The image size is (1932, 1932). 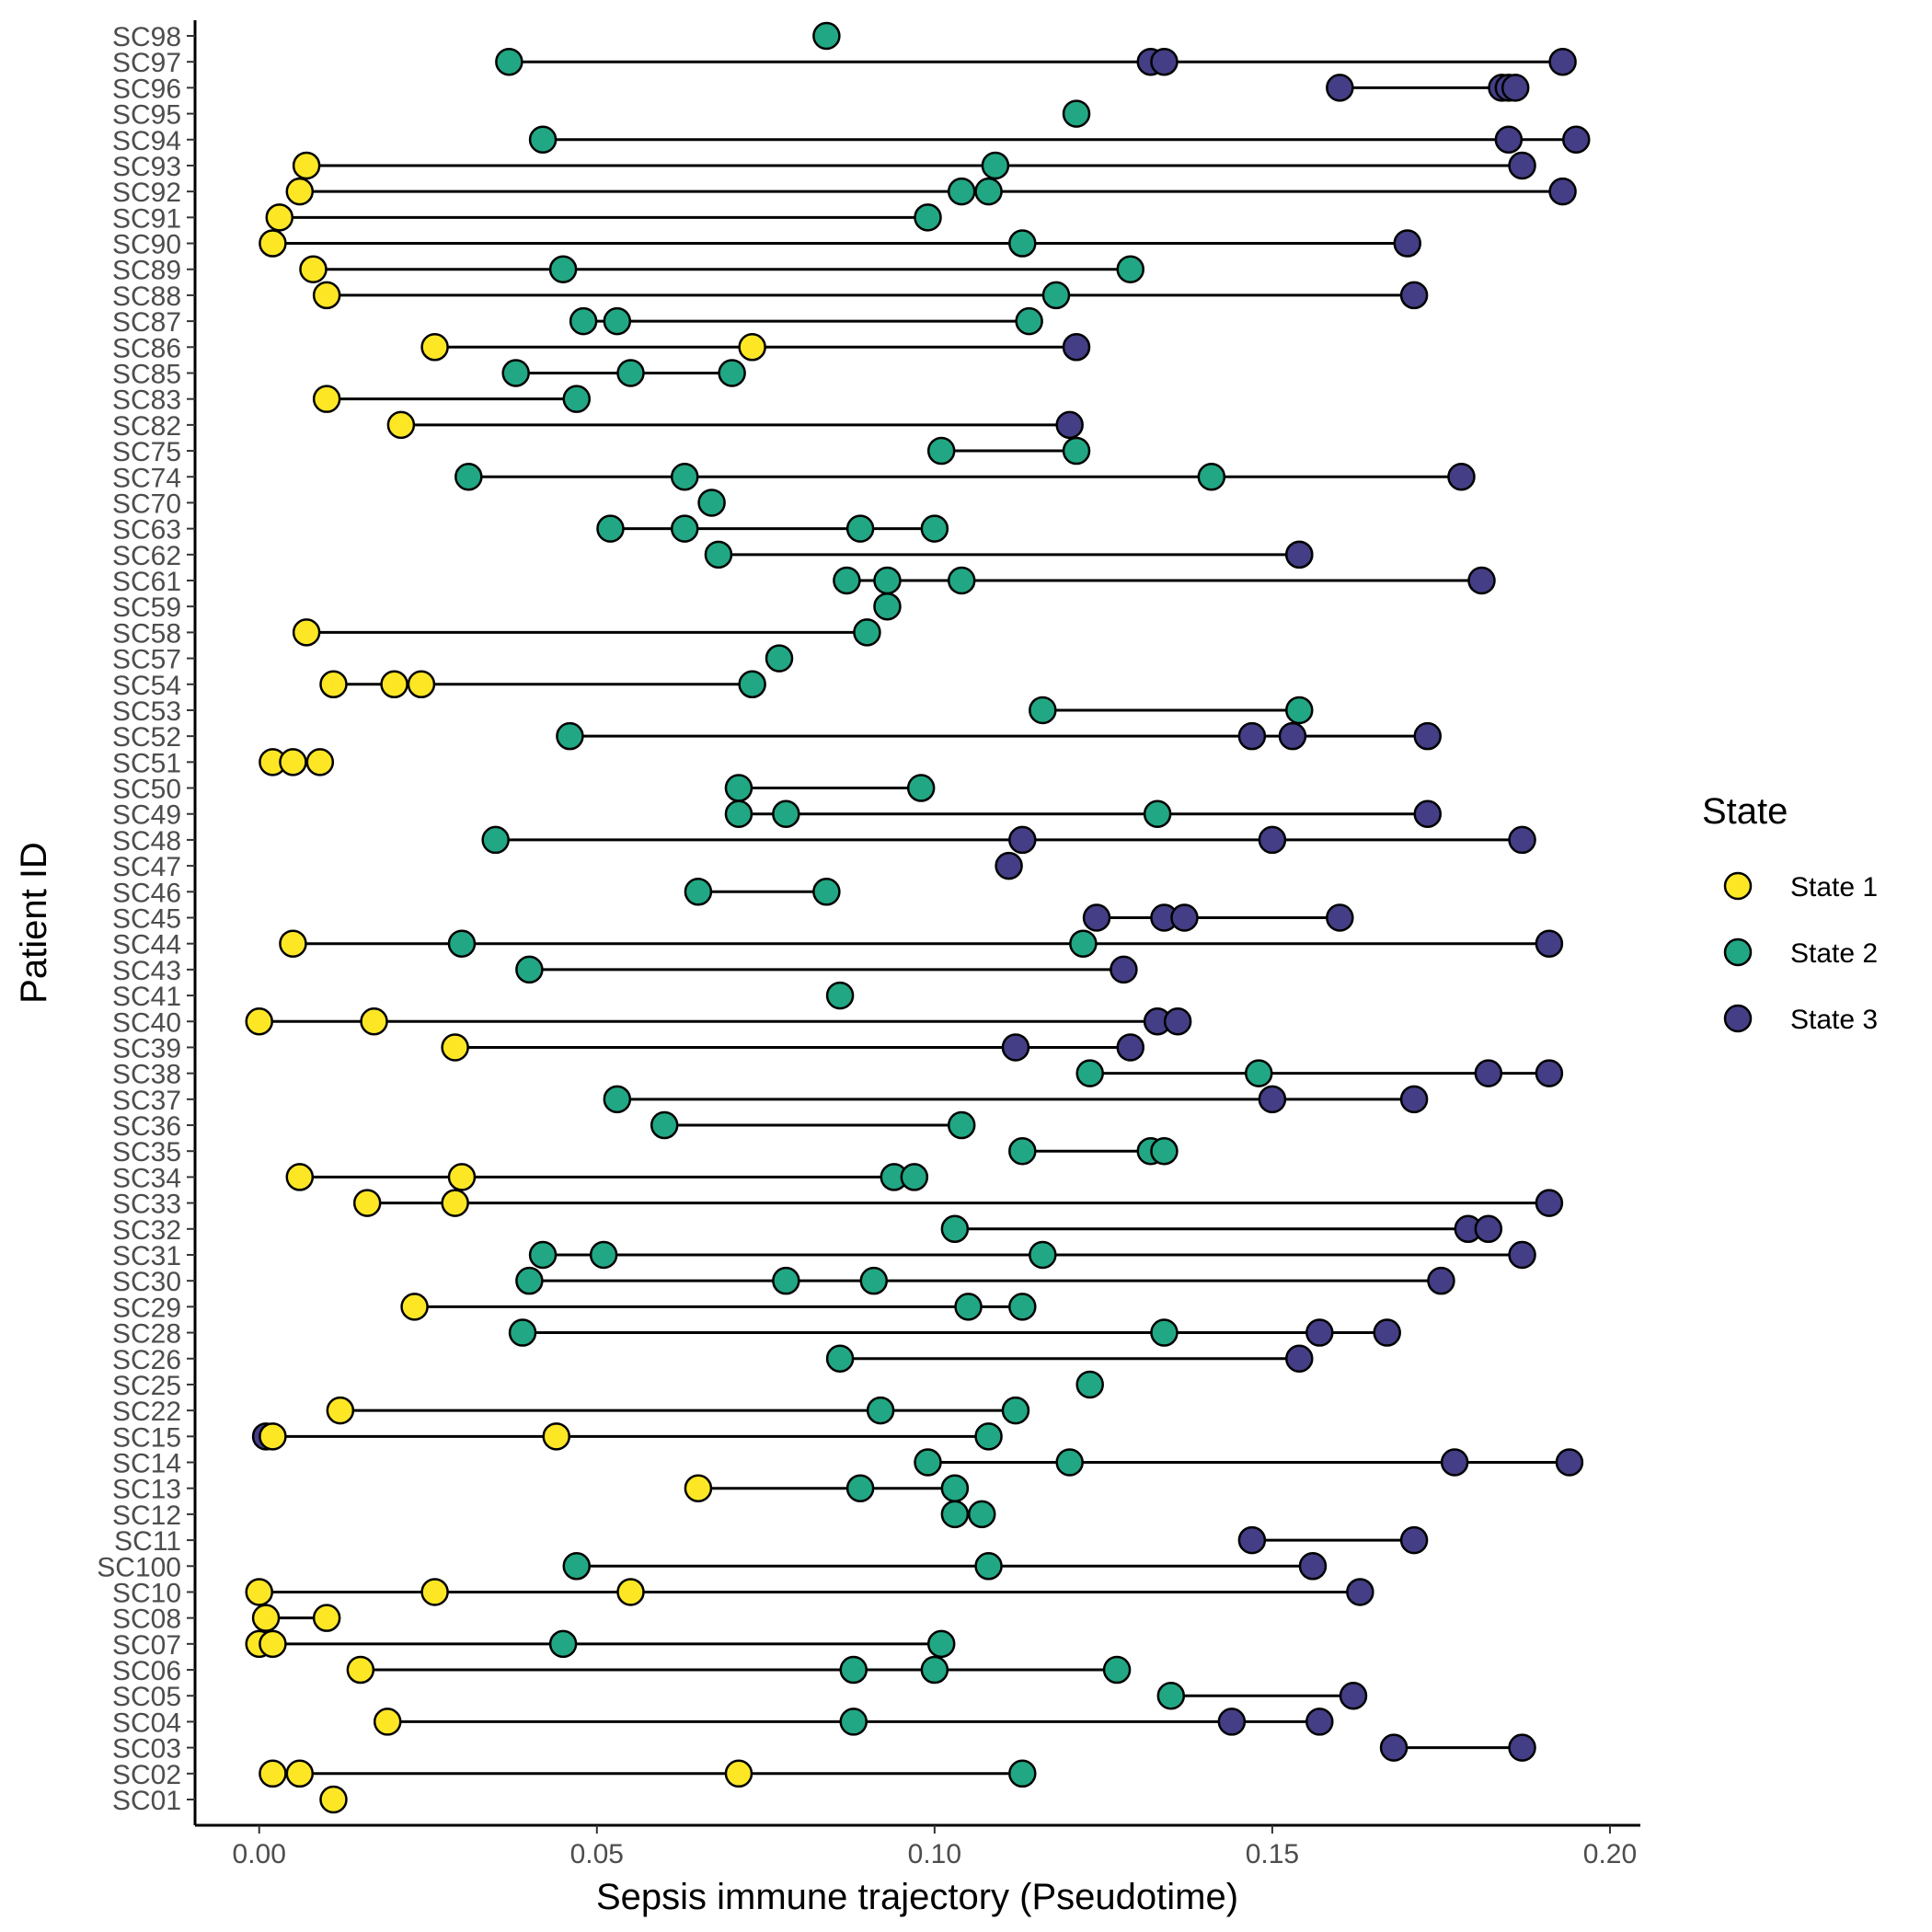 What do you see at coordinates (1457, 1747) in the screenshot?
I see `patient-row-sc03` at bounding box center [1457, 1747].